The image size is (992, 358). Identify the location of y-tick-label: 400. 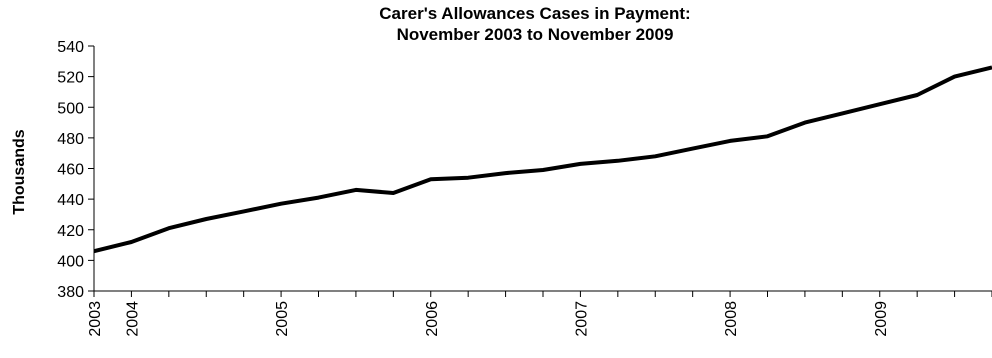
(70, 261).